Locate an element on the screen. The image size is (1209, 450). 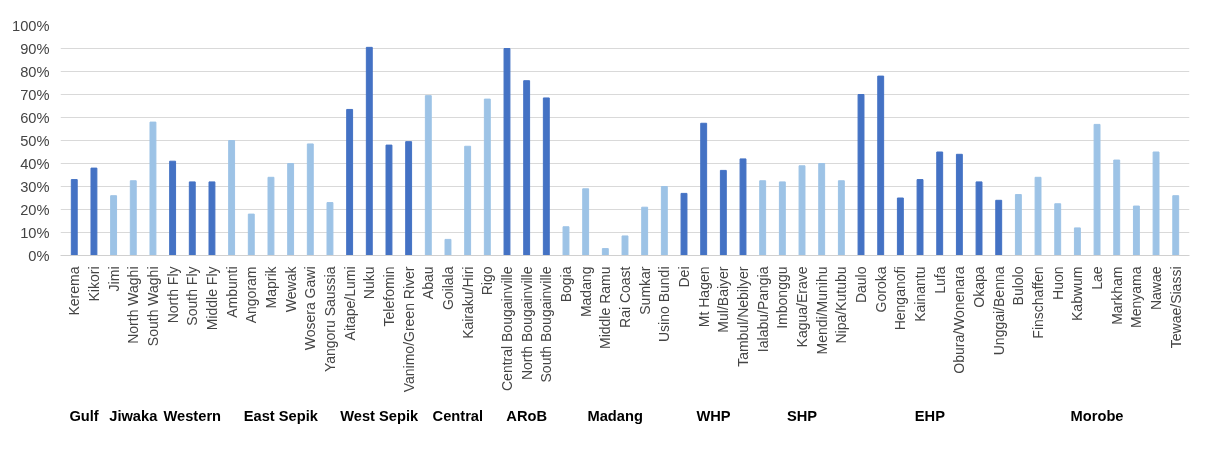
x-tick-label: Kainantu is located at coordinates (920, 294).